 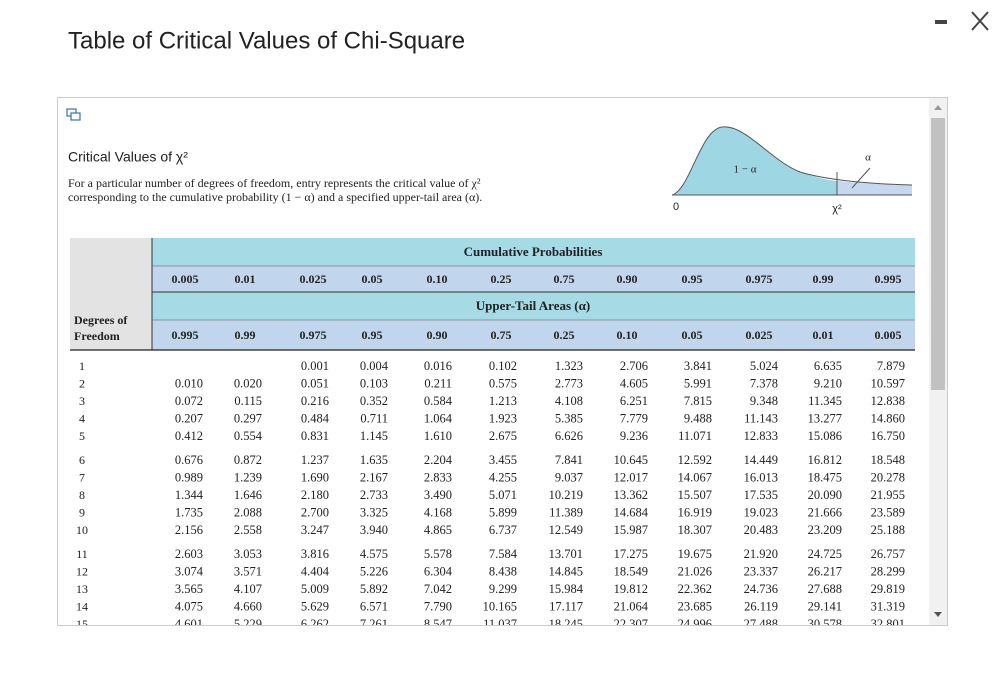 What do you see at coordinates (503, 383) in the screenshot?
I see `table-cell: 0.575` at bounding box center [503, 383].